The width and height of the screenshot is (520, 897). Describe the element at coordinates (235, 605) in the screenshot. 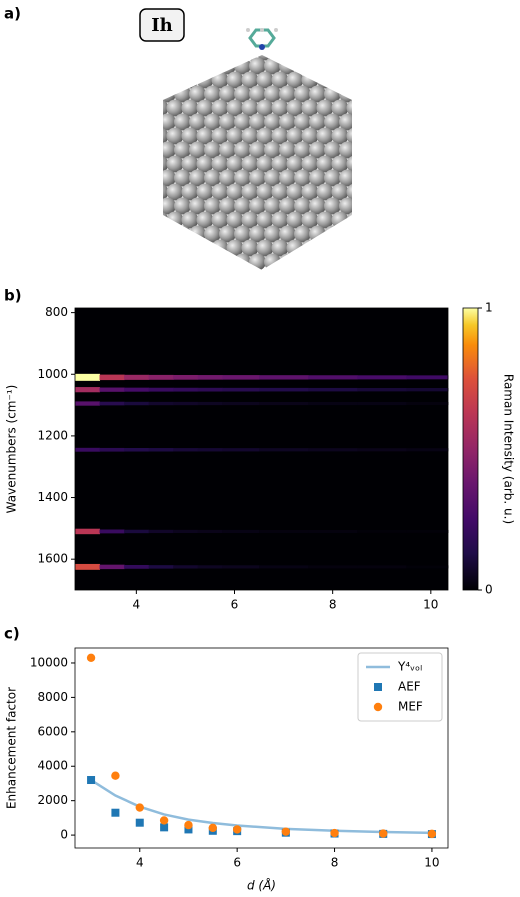

I see `x-tick-label: 6` at that location.